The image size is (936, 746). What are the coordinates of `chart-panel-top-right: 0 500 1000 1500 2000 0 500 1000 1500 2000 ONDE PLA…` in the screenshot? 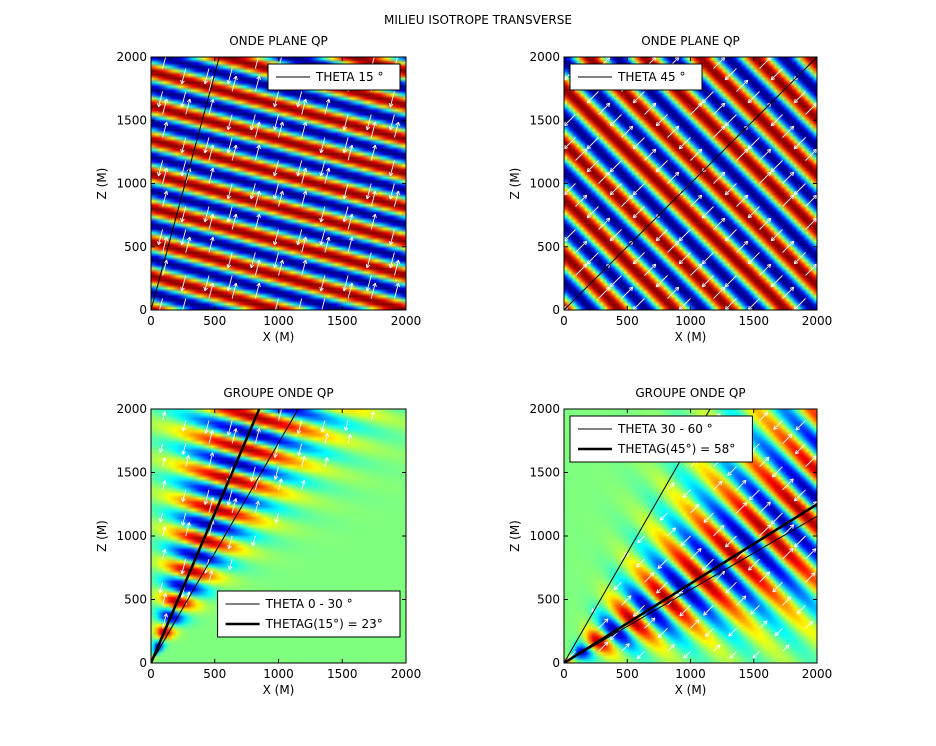 It's located at (670, 189).